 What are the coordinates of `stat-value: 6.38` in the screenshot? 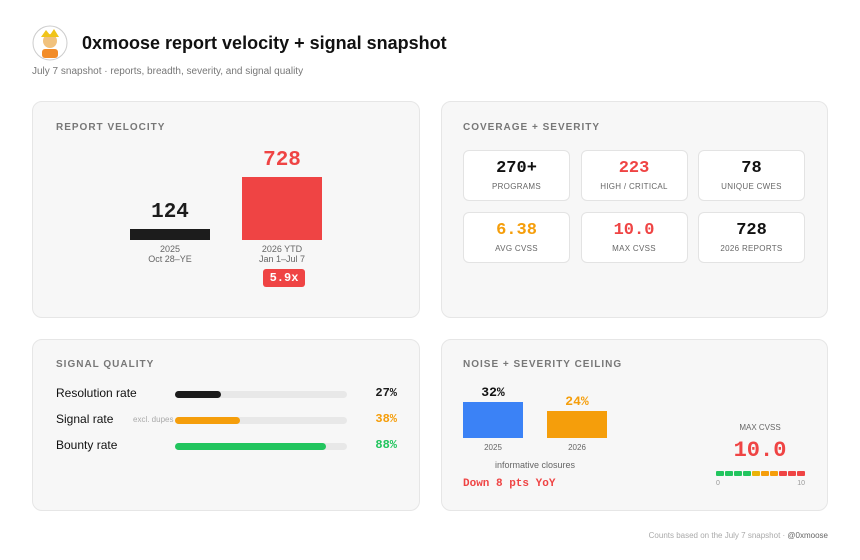 It's located at (516, 230).